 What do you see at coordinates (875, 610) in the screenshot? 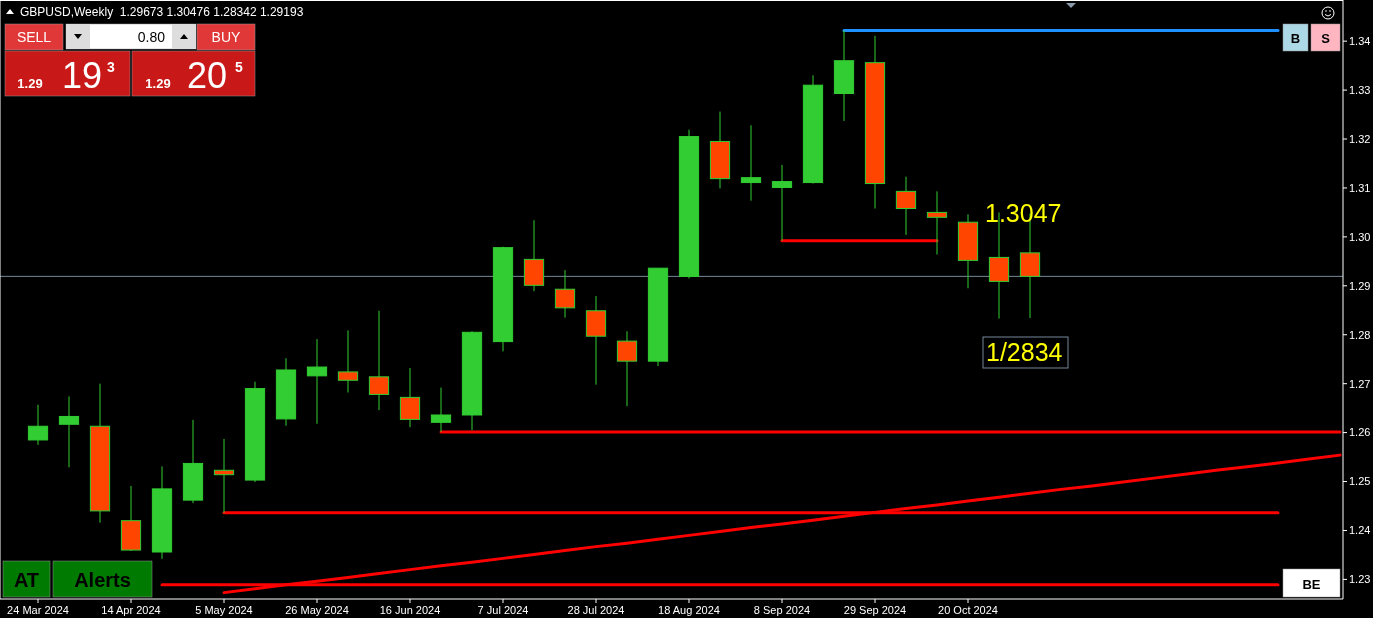
I see `x-tick-label: 29 Sep 2024` at bounding box center [875, 610].